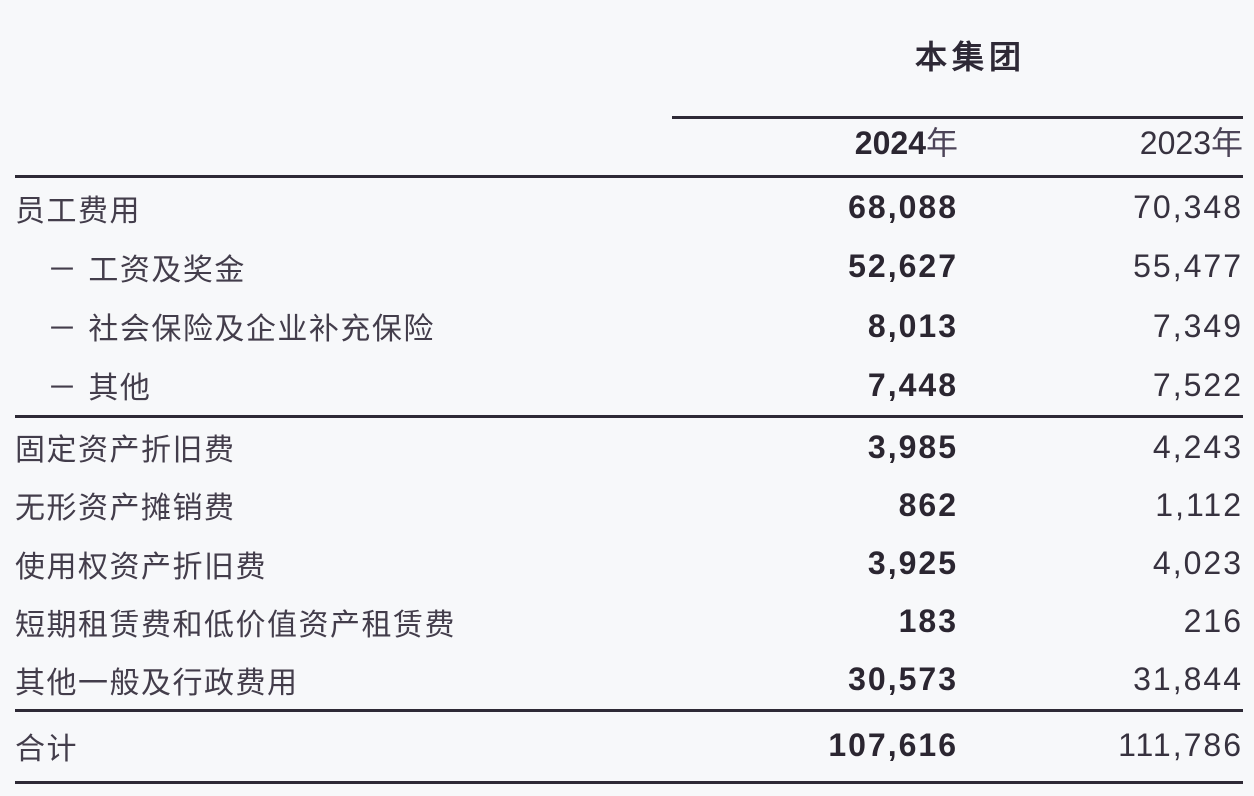 Image resolution: width=1254 pixels, height=796 pixels. I want to click on row-label: 短期租赁费和低价值资产租赁费, so click(235, 625).